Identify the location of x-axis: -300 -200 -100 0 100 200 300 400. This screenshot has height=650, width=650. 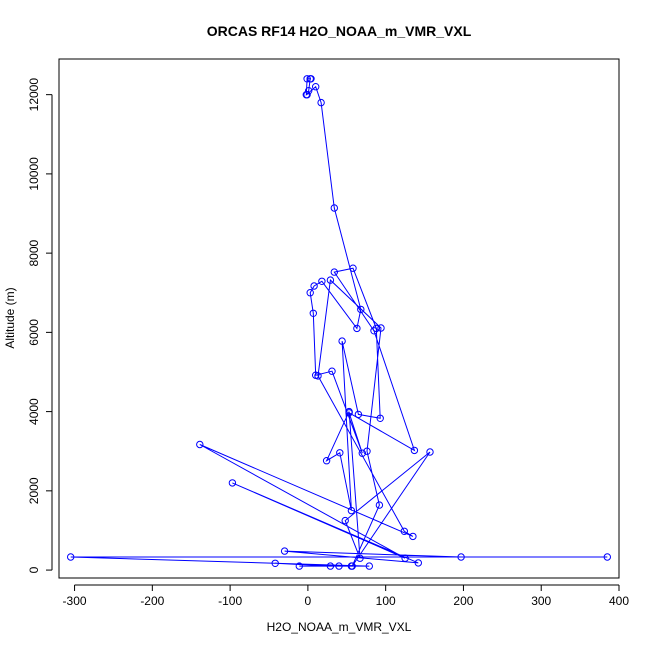
(346, 596).